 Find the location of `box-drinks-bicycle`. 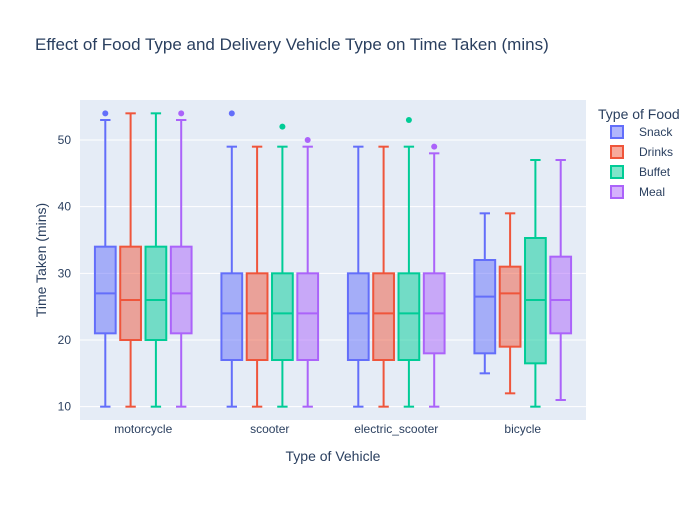

box-drinks-bicycle is located at coordinates (510, 303).